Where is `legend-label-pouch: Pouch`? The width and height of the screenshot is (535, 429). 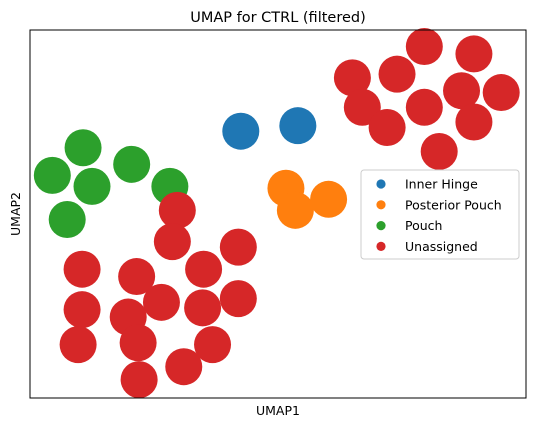
legend-label-pouch: Pouch is located at coordinates (423, 225).